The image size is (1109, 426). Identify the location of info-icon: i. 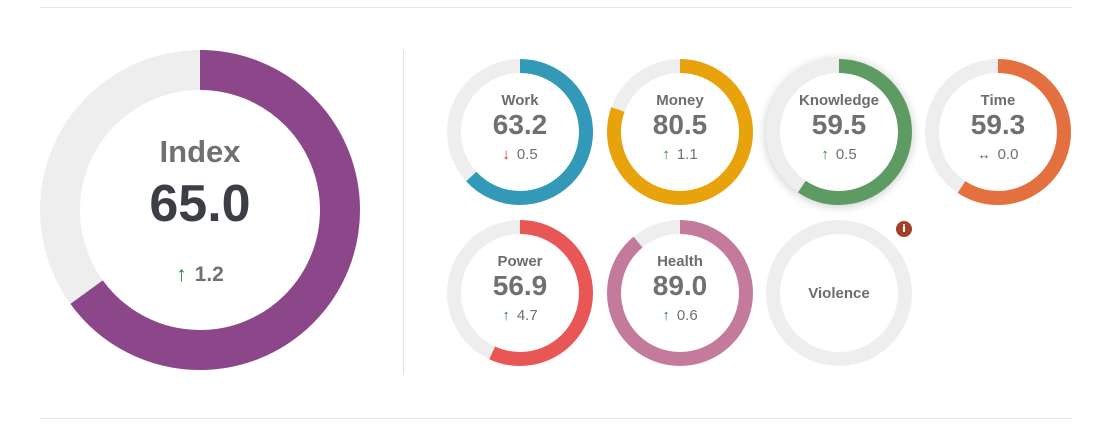
(904, 229).